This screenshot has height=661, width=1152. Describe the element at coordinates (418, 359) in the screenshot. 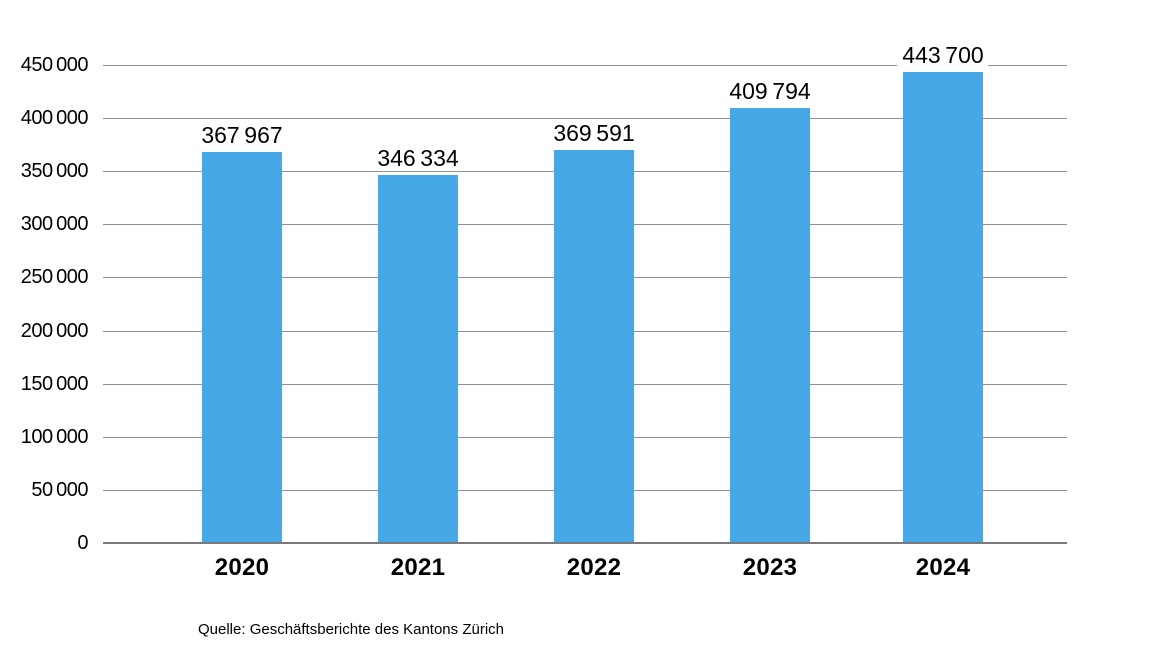

I see `bar-2021` at that location.